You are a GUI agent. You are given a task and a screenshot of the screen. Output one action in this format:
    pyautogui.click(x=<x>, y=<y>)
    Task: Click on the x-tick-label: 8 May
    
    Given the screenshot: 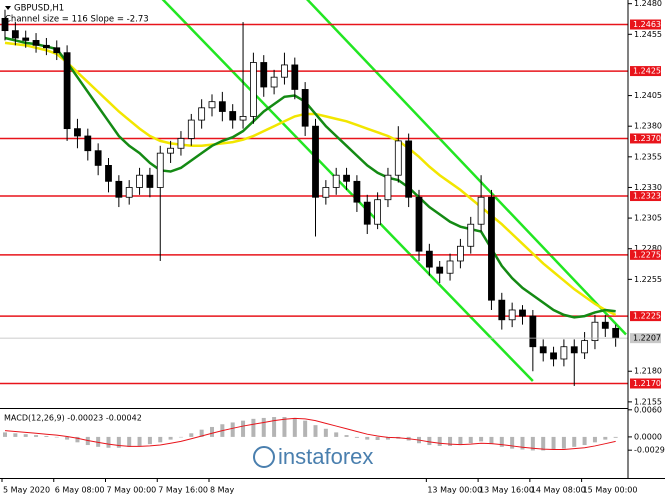 What is the action you would take?
    pyautogui.click(x=222, y=490)
    